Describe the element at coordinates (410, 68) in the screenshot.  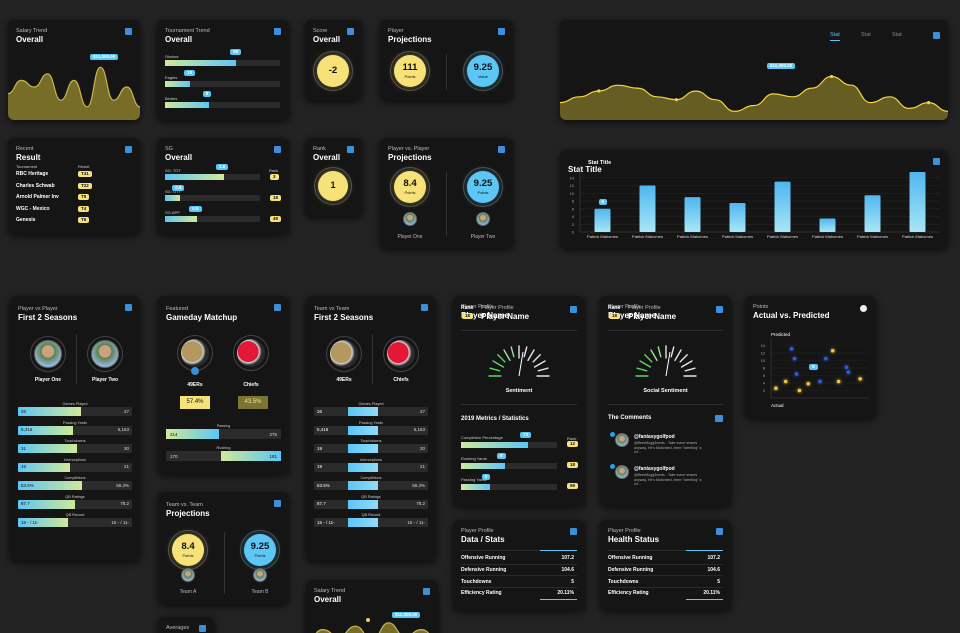
I see `circle-value: 111` at that location.